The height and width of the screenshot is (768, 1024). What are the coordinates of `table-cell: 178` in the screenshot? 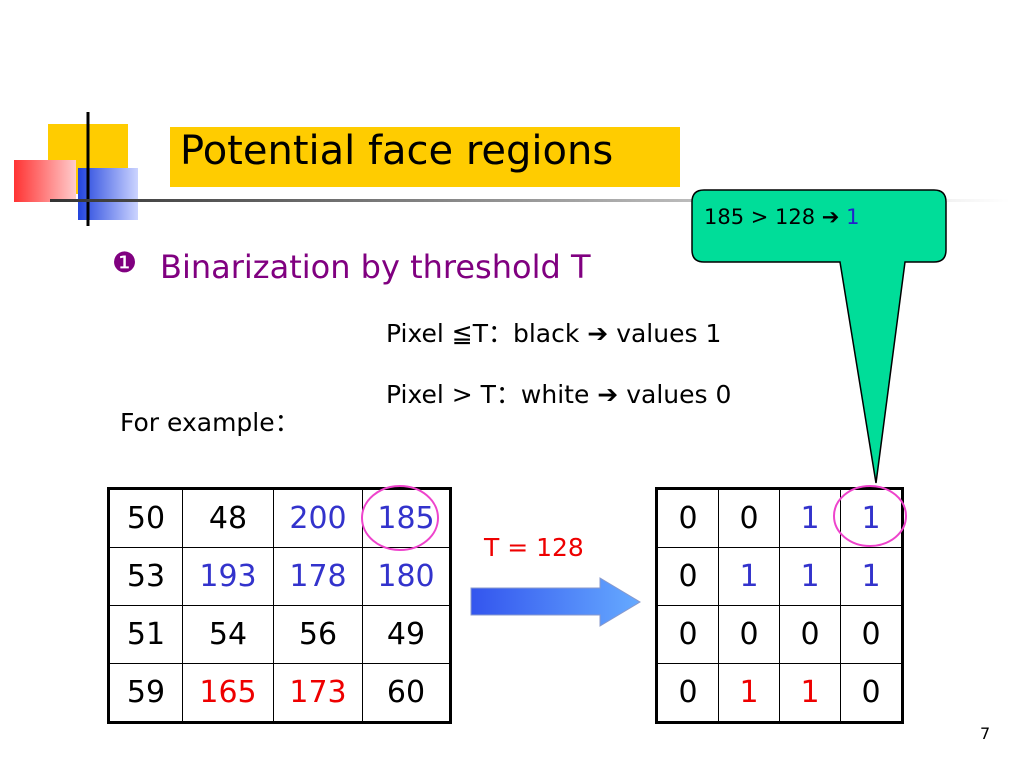 It's located at (318, 576).